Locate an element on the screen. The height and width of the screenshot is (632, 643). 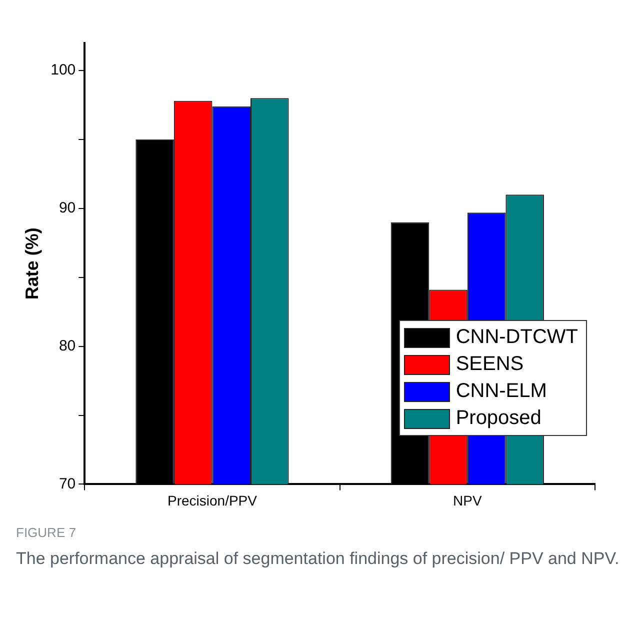
y-tick-label: 80 is located at coordinates (67, 345).